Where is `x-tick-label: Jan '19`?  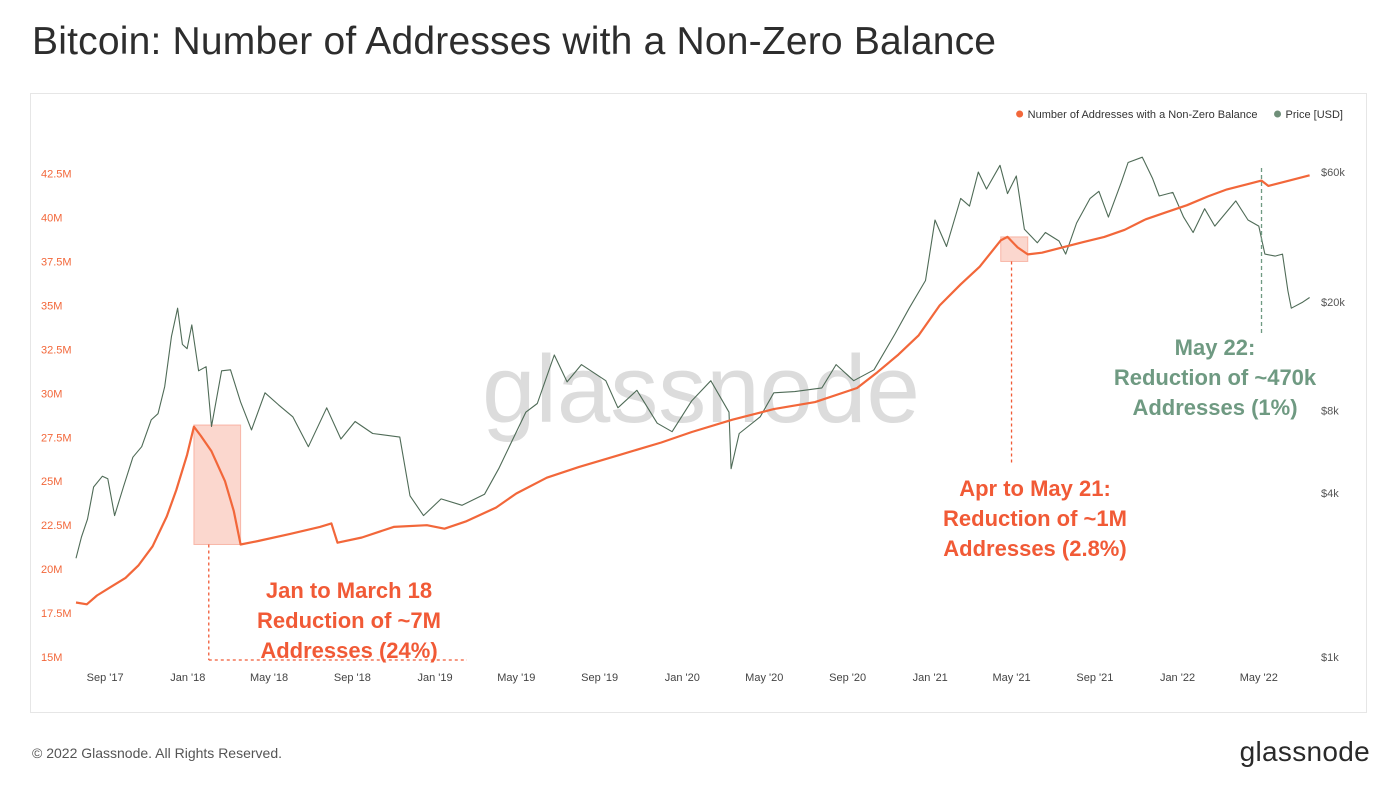 x-tick-label: Jan '19 is located at coordinates (434, 678).